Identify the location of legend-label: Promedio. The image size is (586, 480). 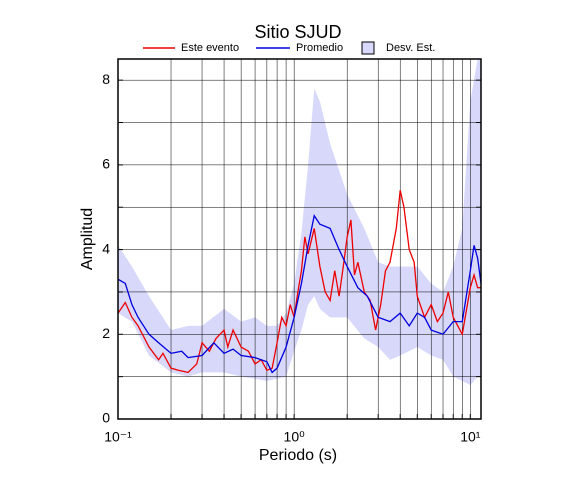
(319, 48).